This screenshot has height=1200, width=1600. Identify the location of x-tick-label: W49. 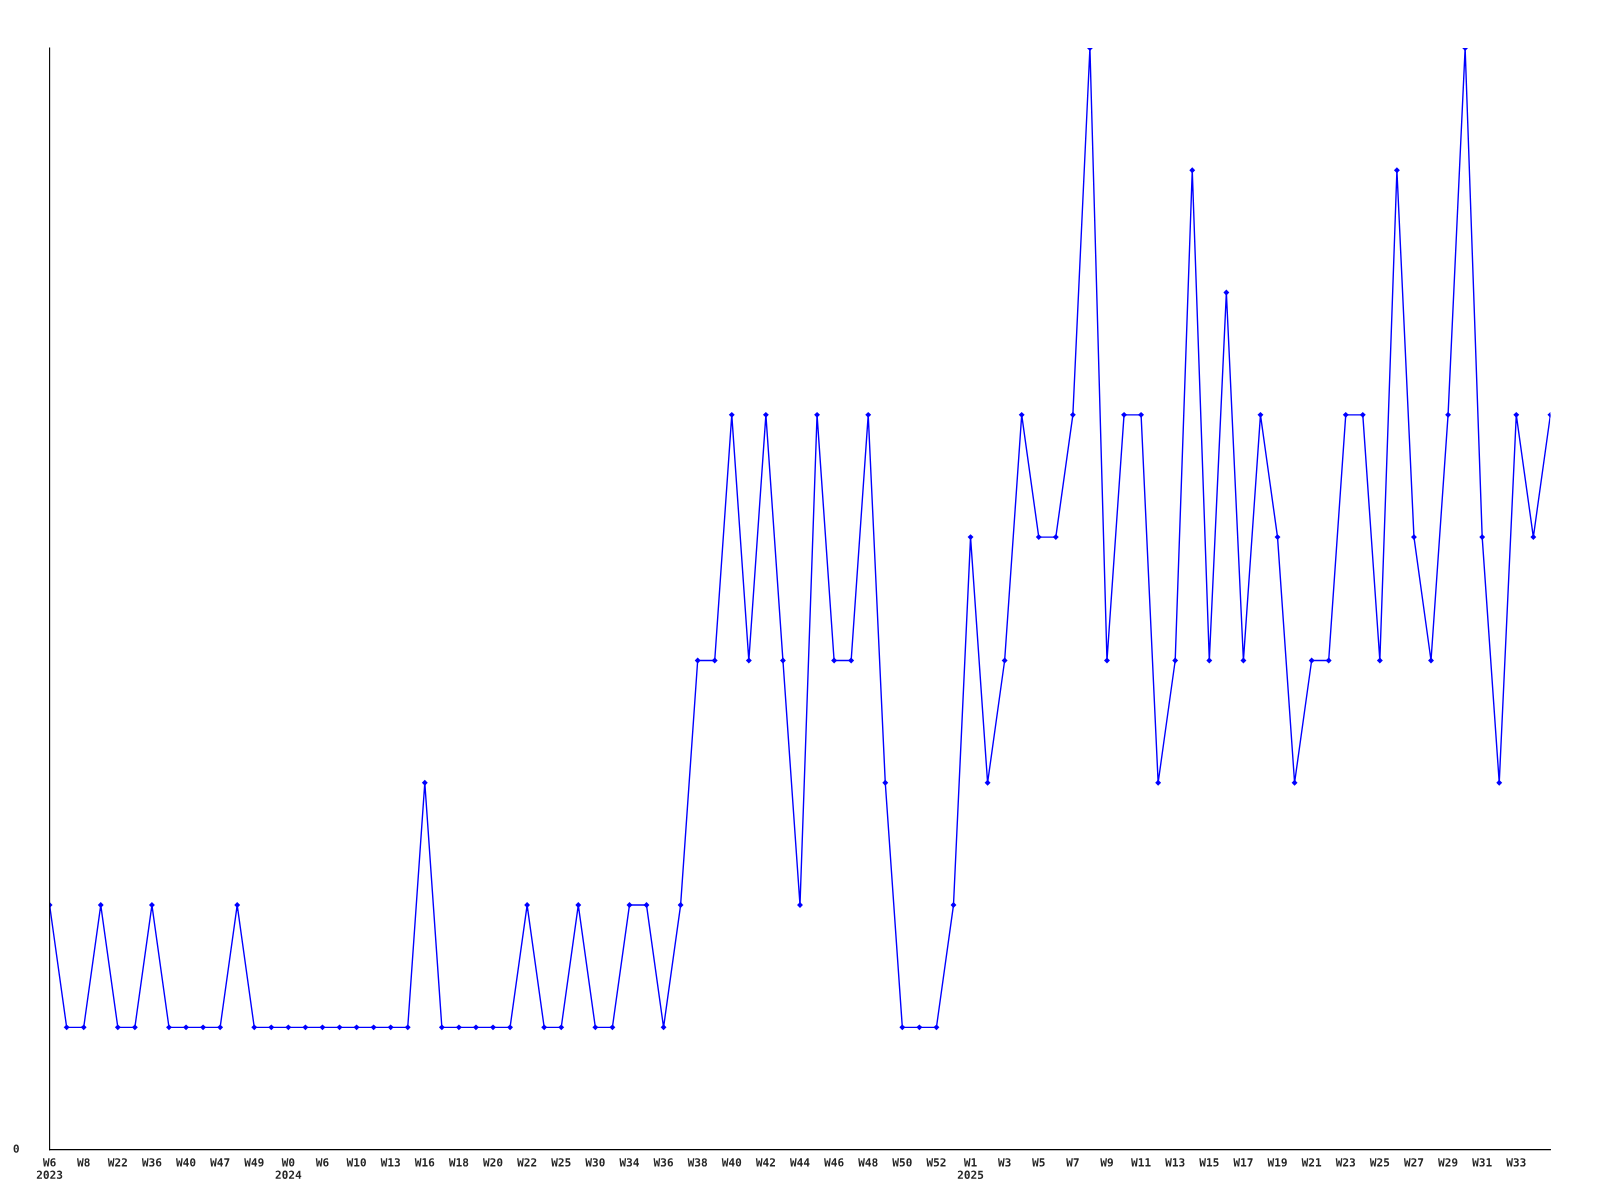
(254, 1162).